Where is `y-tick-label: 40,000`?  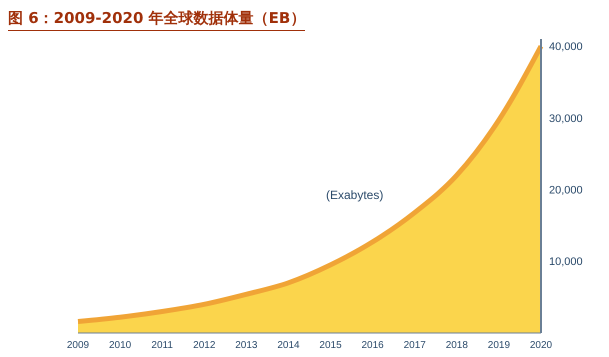
y-tick-label: 40,000 is located at coordinates (566, 47).